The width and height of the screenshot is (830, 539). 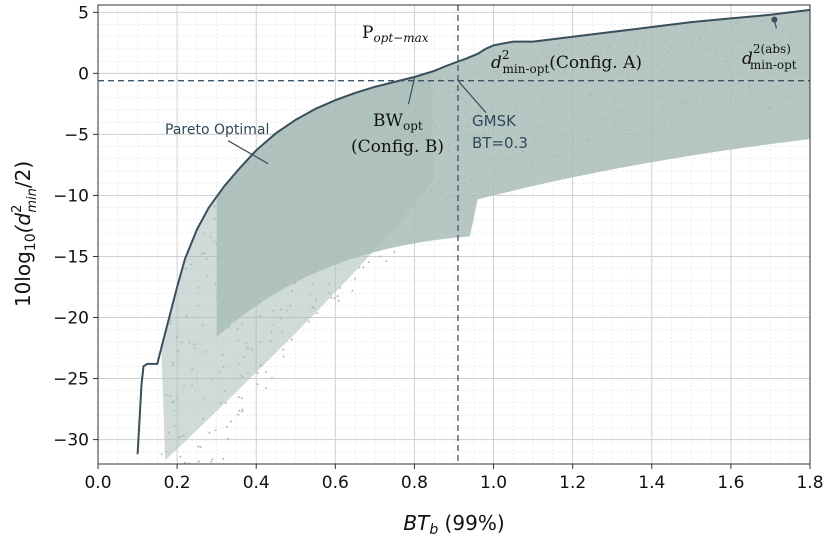 What do you see at coordinates (566, 62) in the screenshot?
I see `d2-min-opt-label: d2 min-opt(Config. A)` at bounding box center [566, 62].